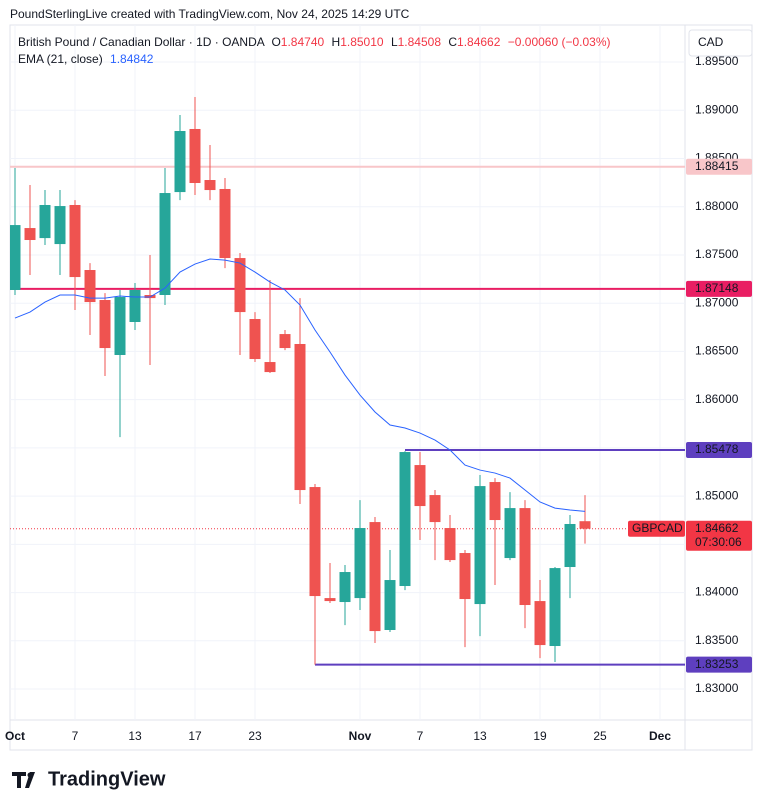 Image resolution: width=767 pixels, height=810 pixels. I want to click on y-tick-label: 1.88000, so click(717, 206).